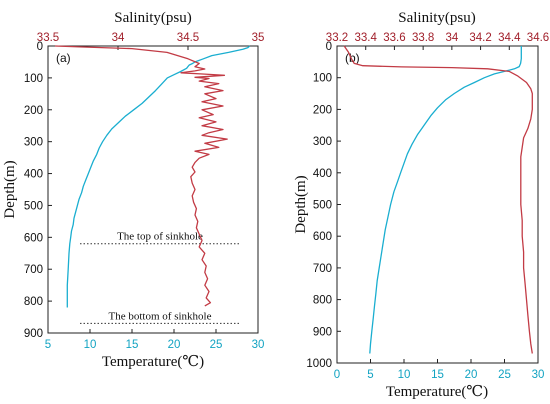  Describe the element at coordinates (188, 38) in the screenshot. I see `salinity-tick-label: 34.5` at that location.